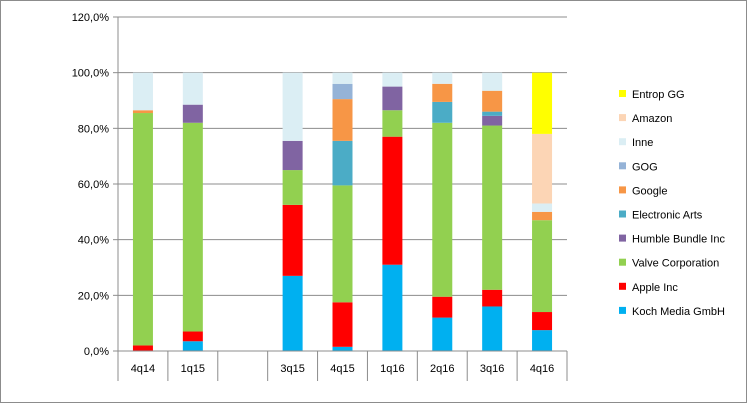 This screenshot has height=404, width=747. I want to click on x-tick-label: 2q16, so click(442, 369).